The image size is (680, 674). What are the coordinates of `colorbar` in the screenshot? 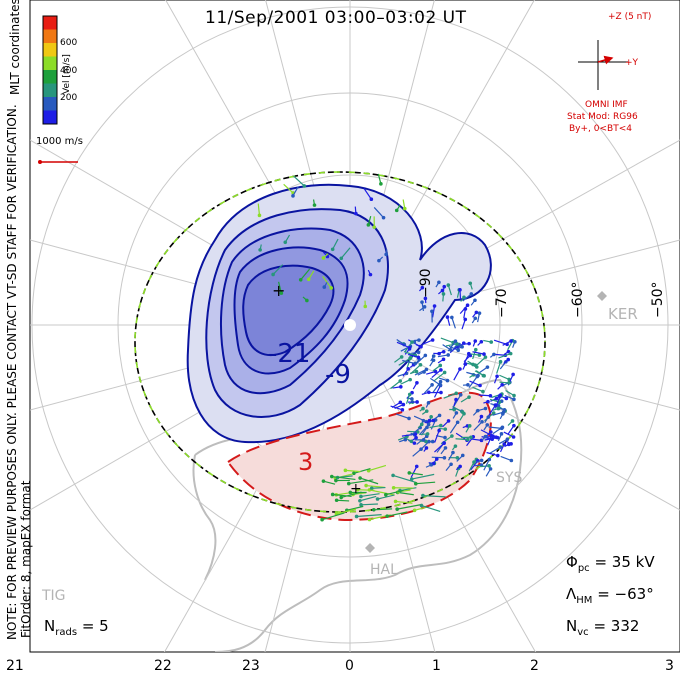 It's located at (50, 70).